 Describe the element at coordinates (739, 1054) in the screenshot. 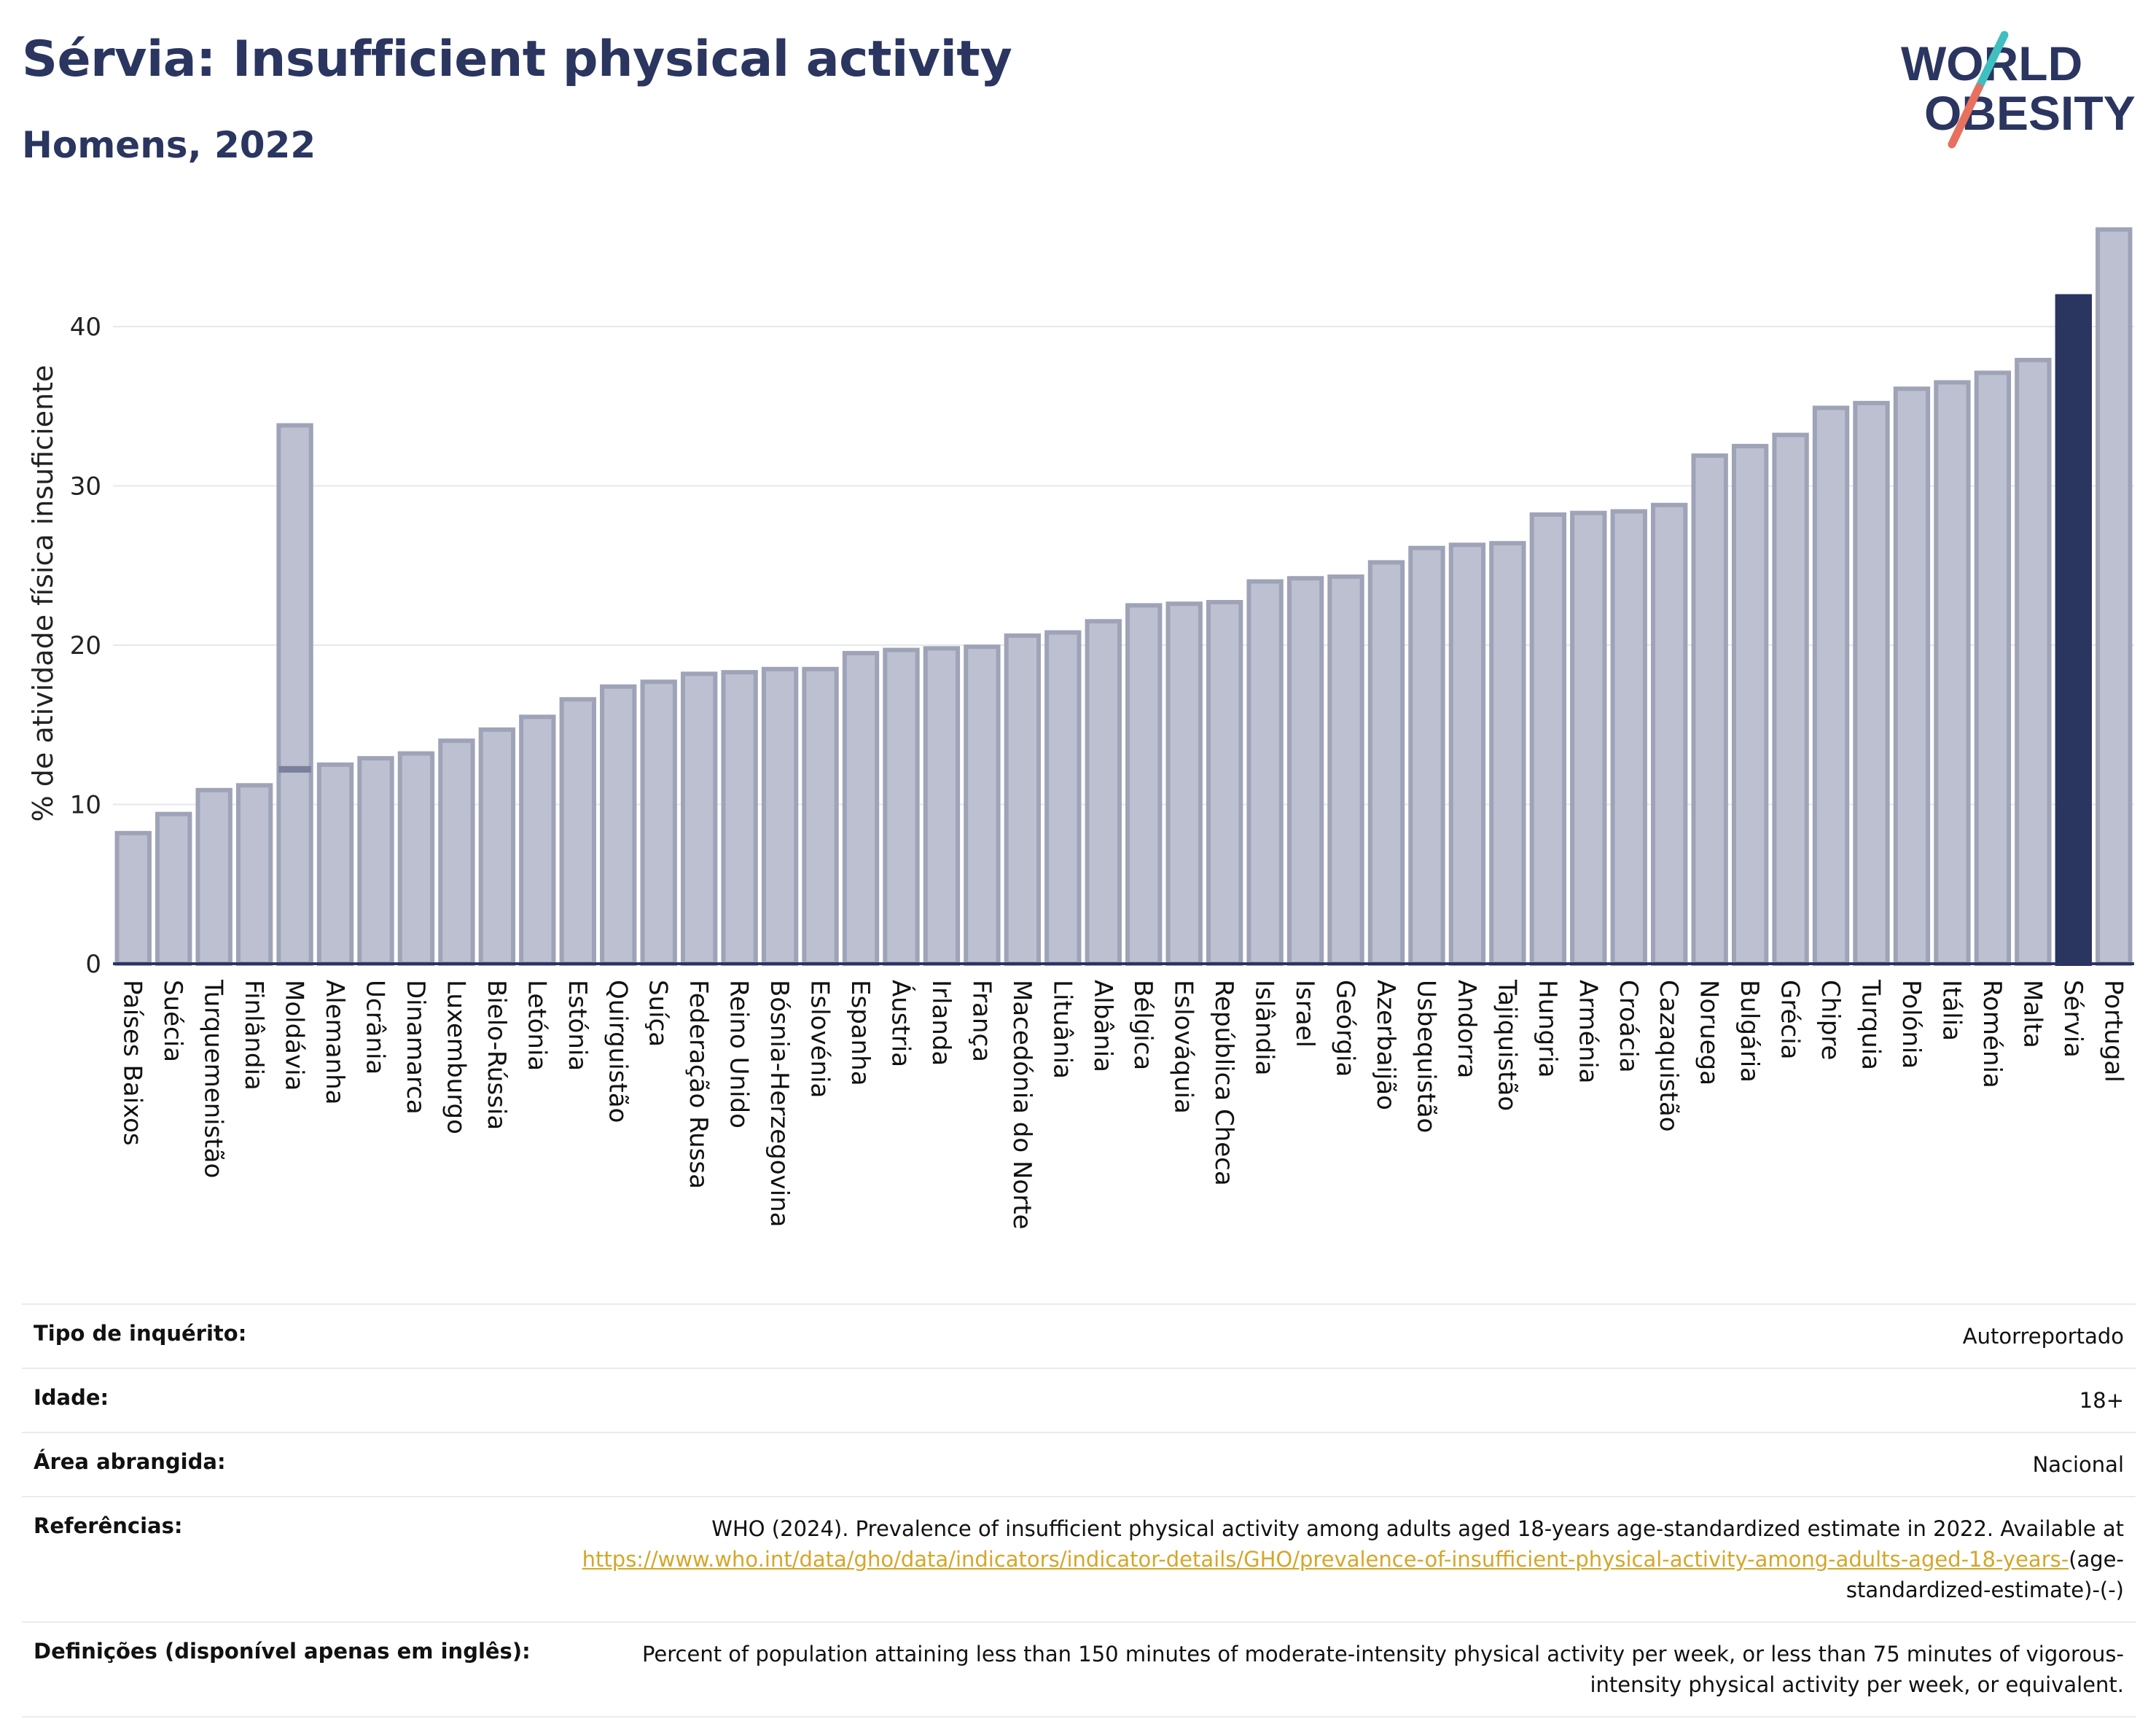

I see `x-tick-label: Reino Unido` at that location.